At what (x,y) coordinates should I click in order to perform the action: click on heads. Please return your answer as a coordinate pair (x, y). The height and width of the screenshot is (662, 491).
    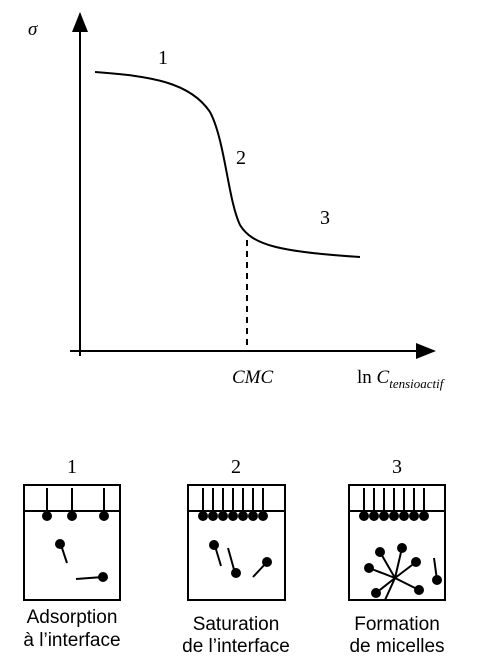
    Looking at the image, I should click on (242, 554).